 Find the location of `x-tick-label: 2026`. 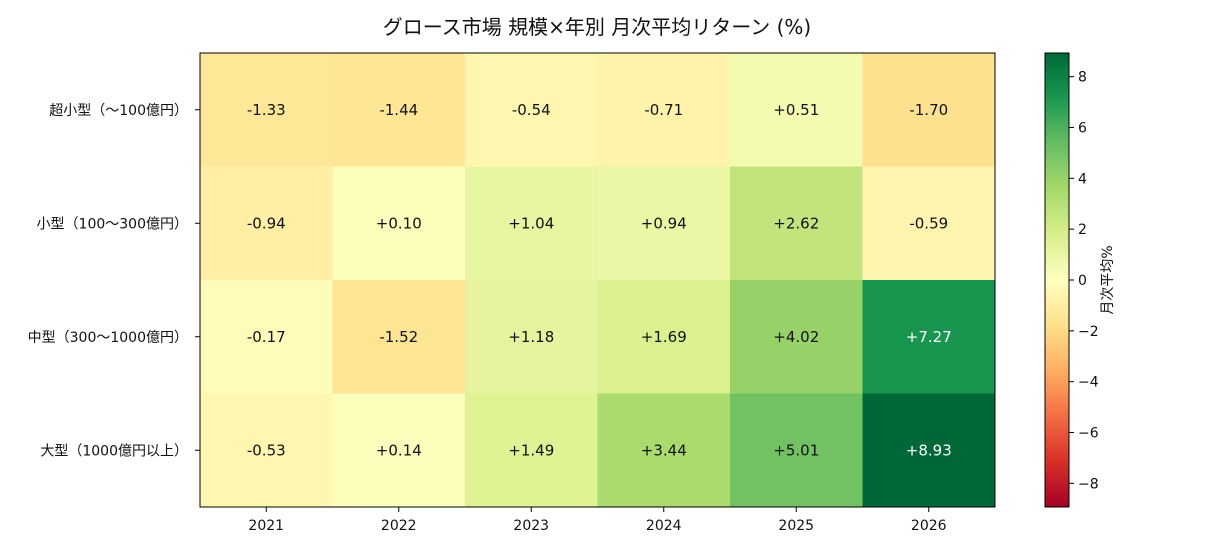

x-tick-label: 2026 is located at coordinates (929, 526).